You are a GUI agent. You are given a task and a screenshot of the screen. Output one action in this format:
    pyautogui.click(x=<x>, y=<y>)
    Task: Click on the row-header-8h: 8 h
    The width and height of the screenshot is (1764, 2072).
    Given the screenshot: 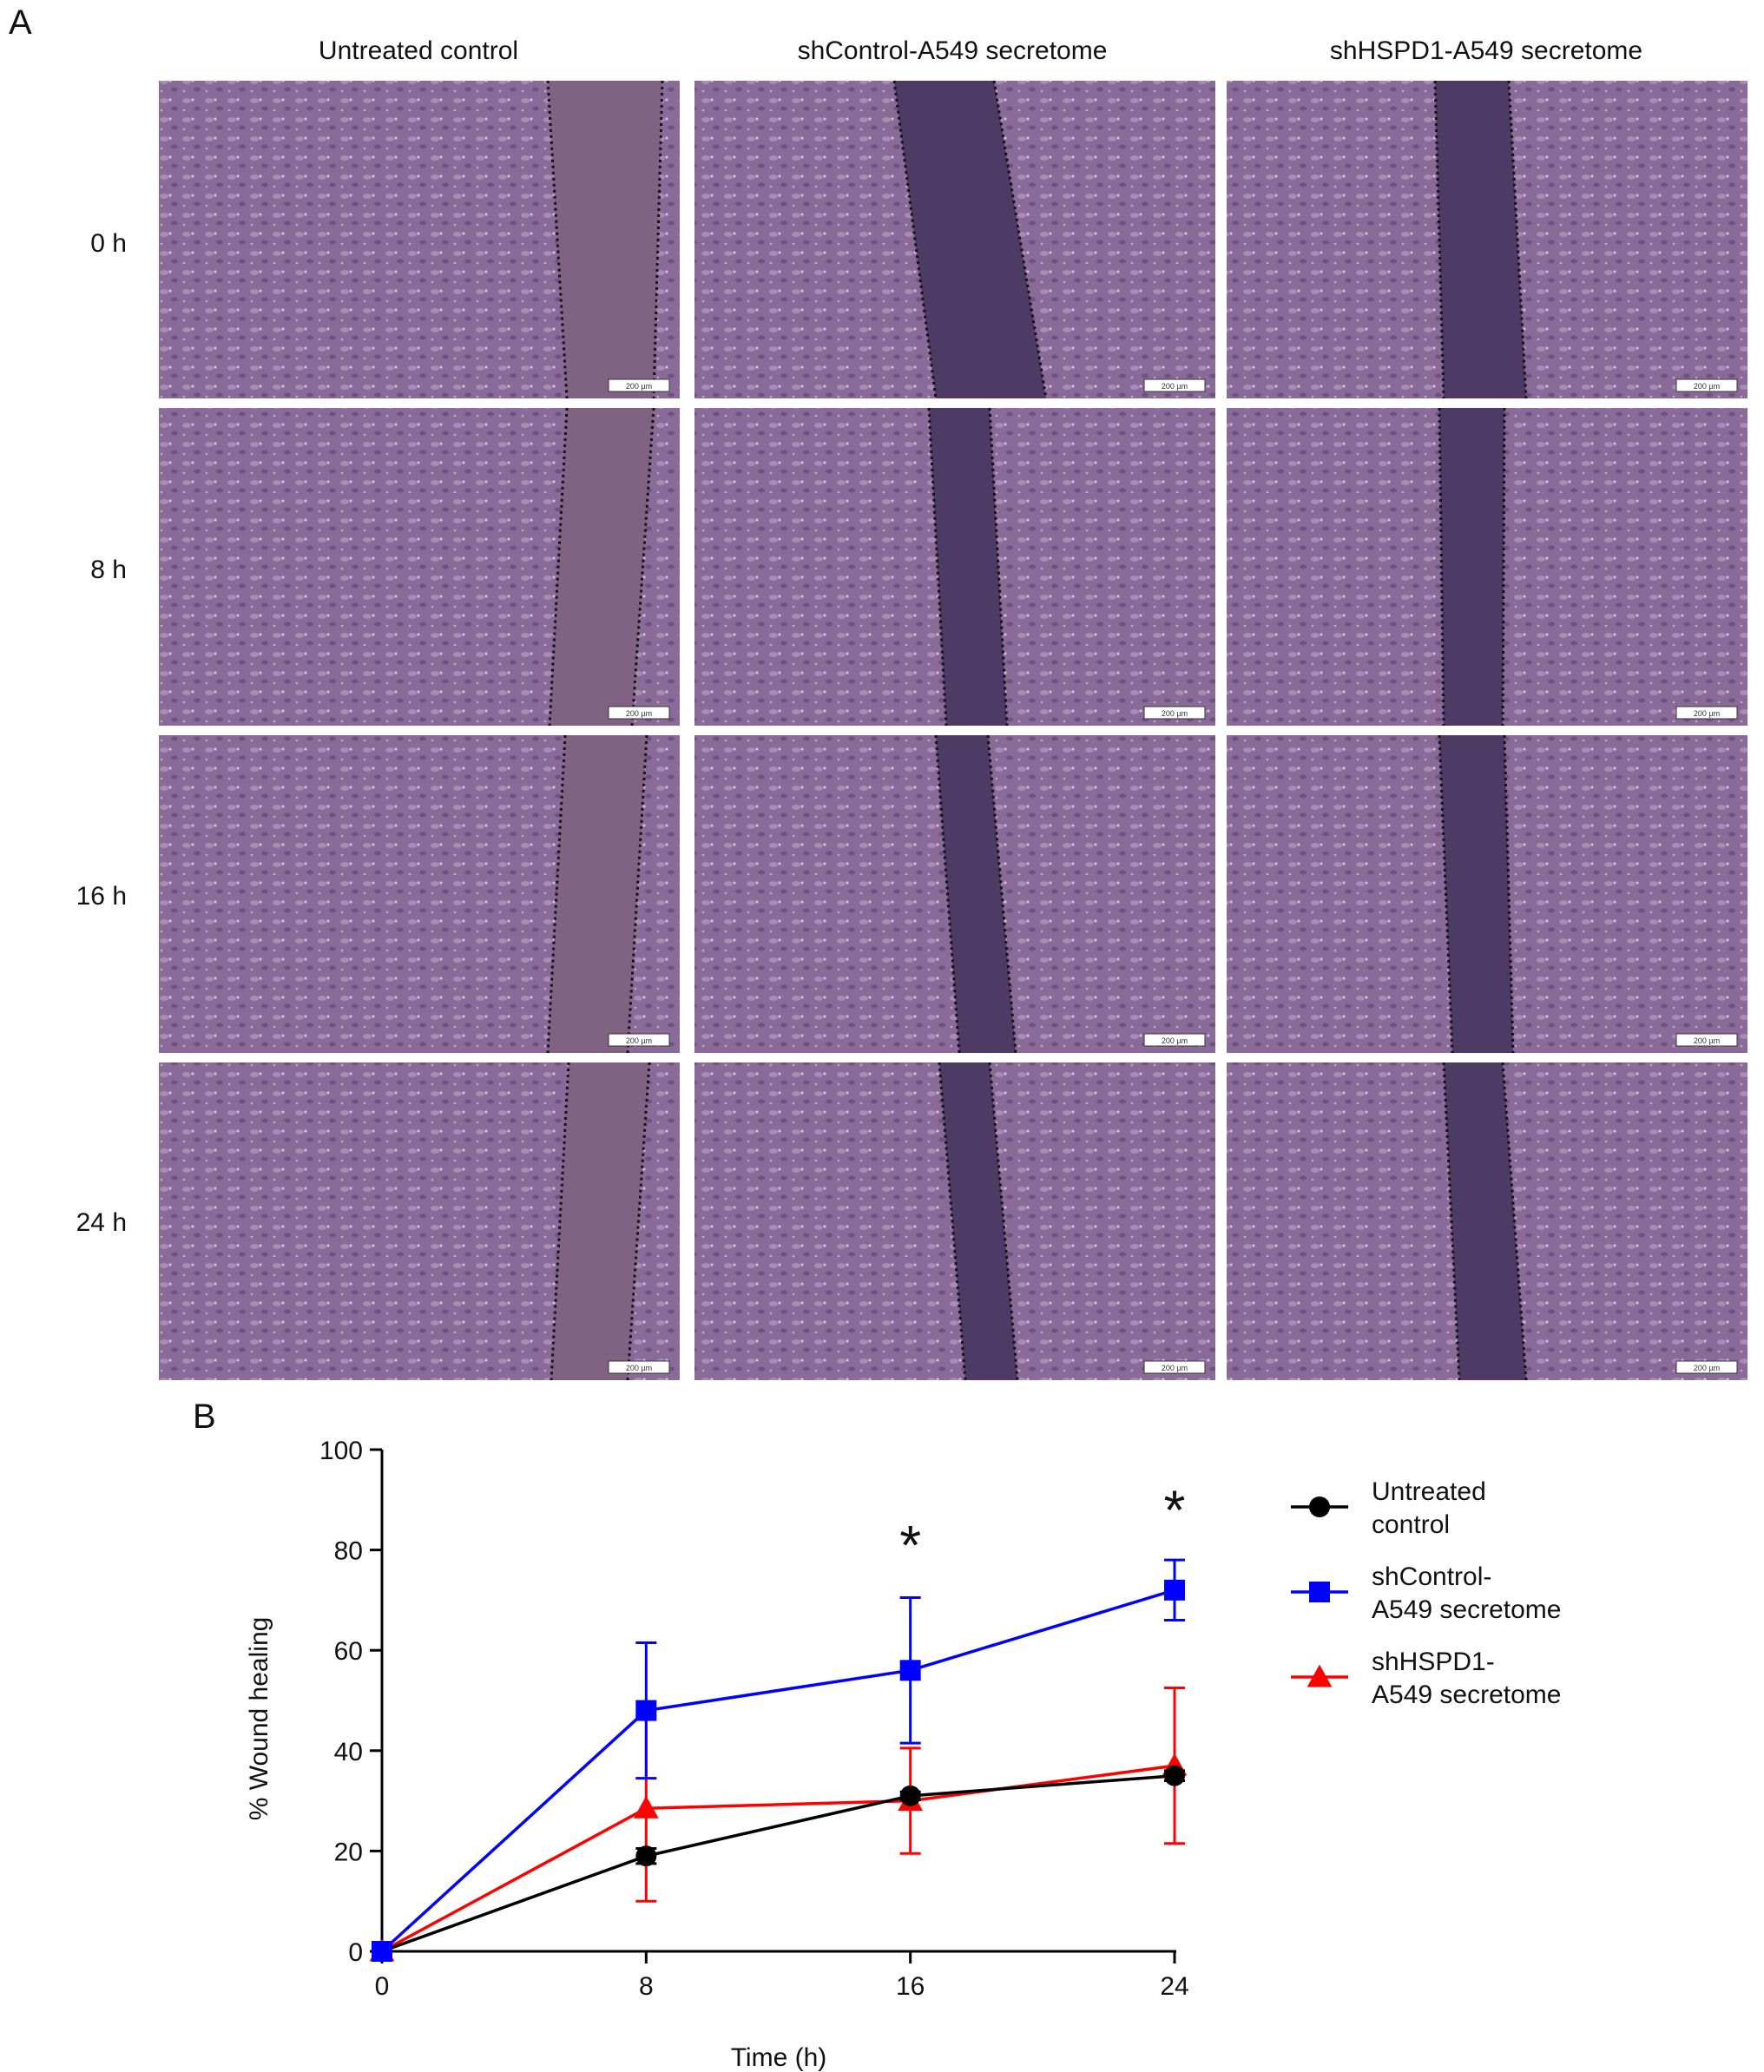 What is the action you would take?
    pyautogui.click(x=108, y=570)
    